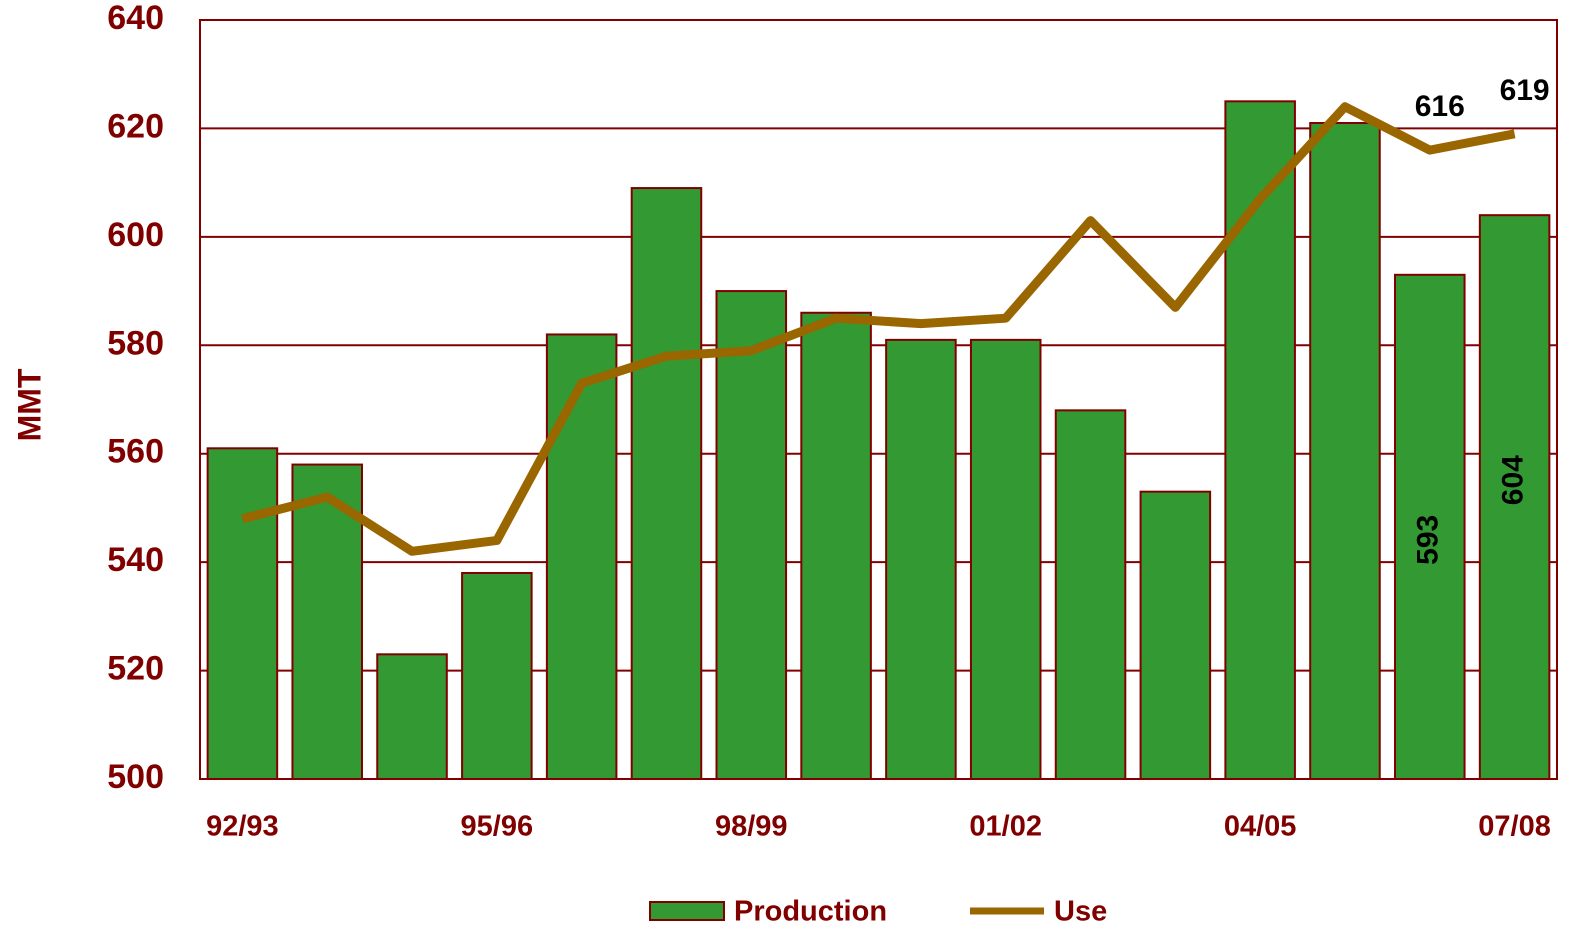  What do you see at coordinates (751, 827) in the screenshot?
I see `x-tick-label: 98/99` at bounding box center [751, 827].